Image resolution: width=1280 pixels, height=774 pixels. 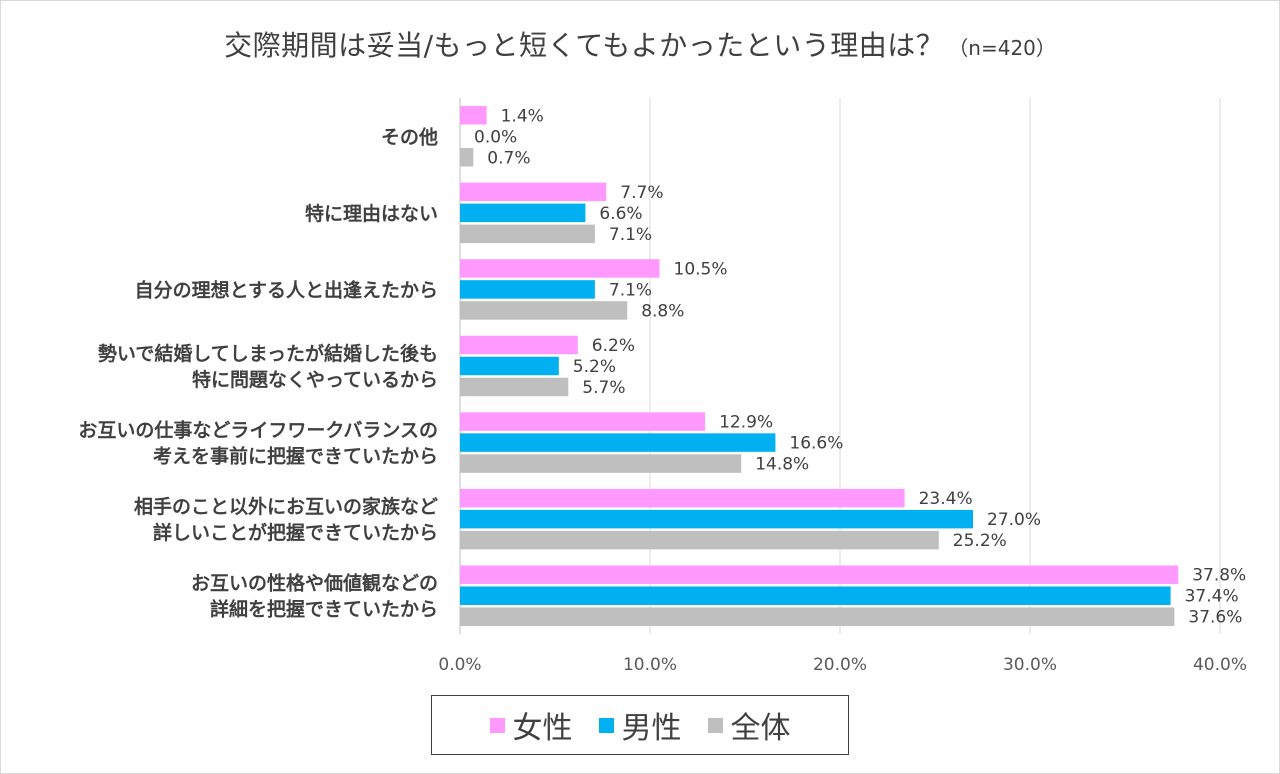 I want to click on legend-item: 女性, so click(x=531, y=725).